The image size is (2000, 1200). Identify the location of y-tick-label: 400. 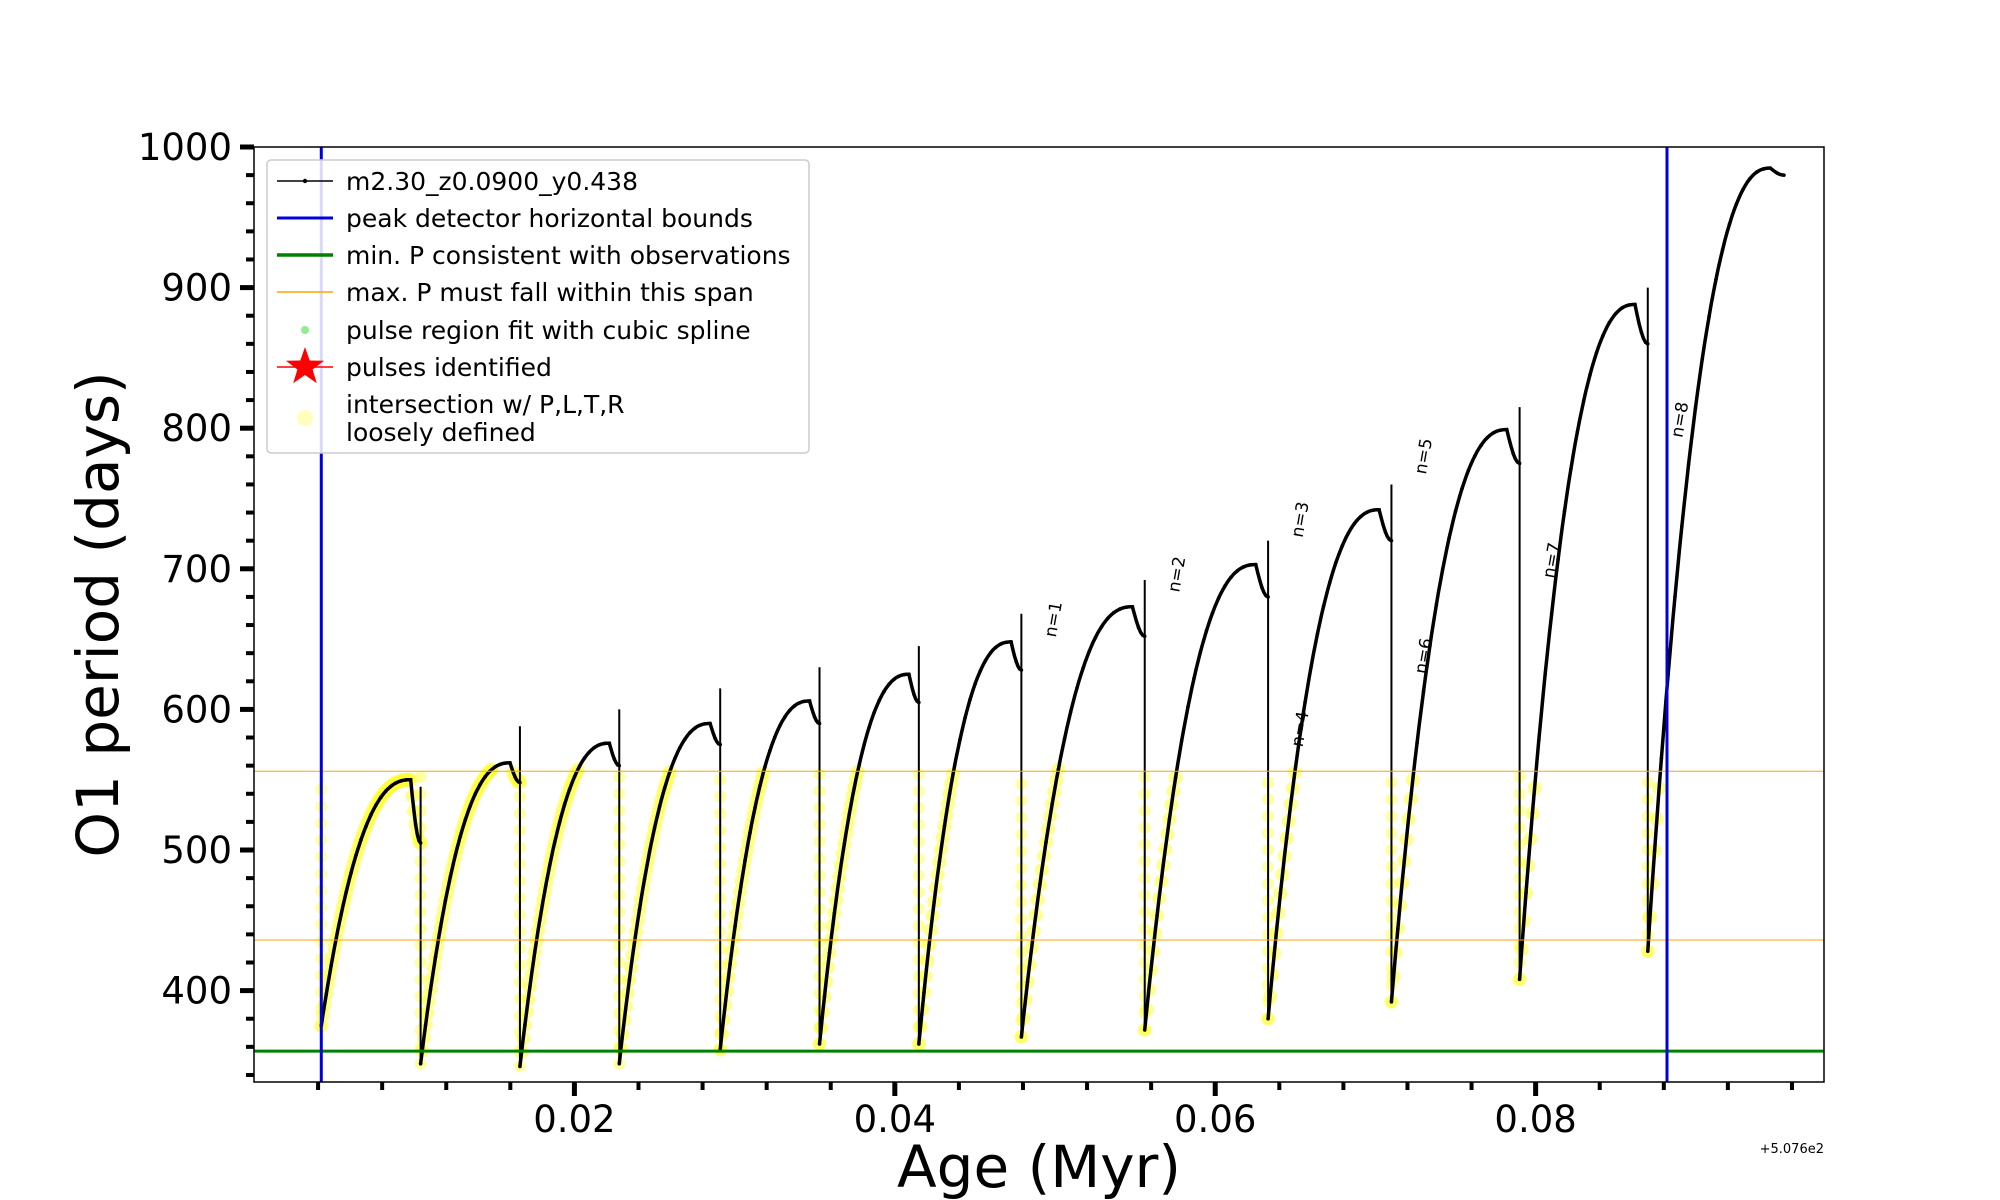
(196, 991).